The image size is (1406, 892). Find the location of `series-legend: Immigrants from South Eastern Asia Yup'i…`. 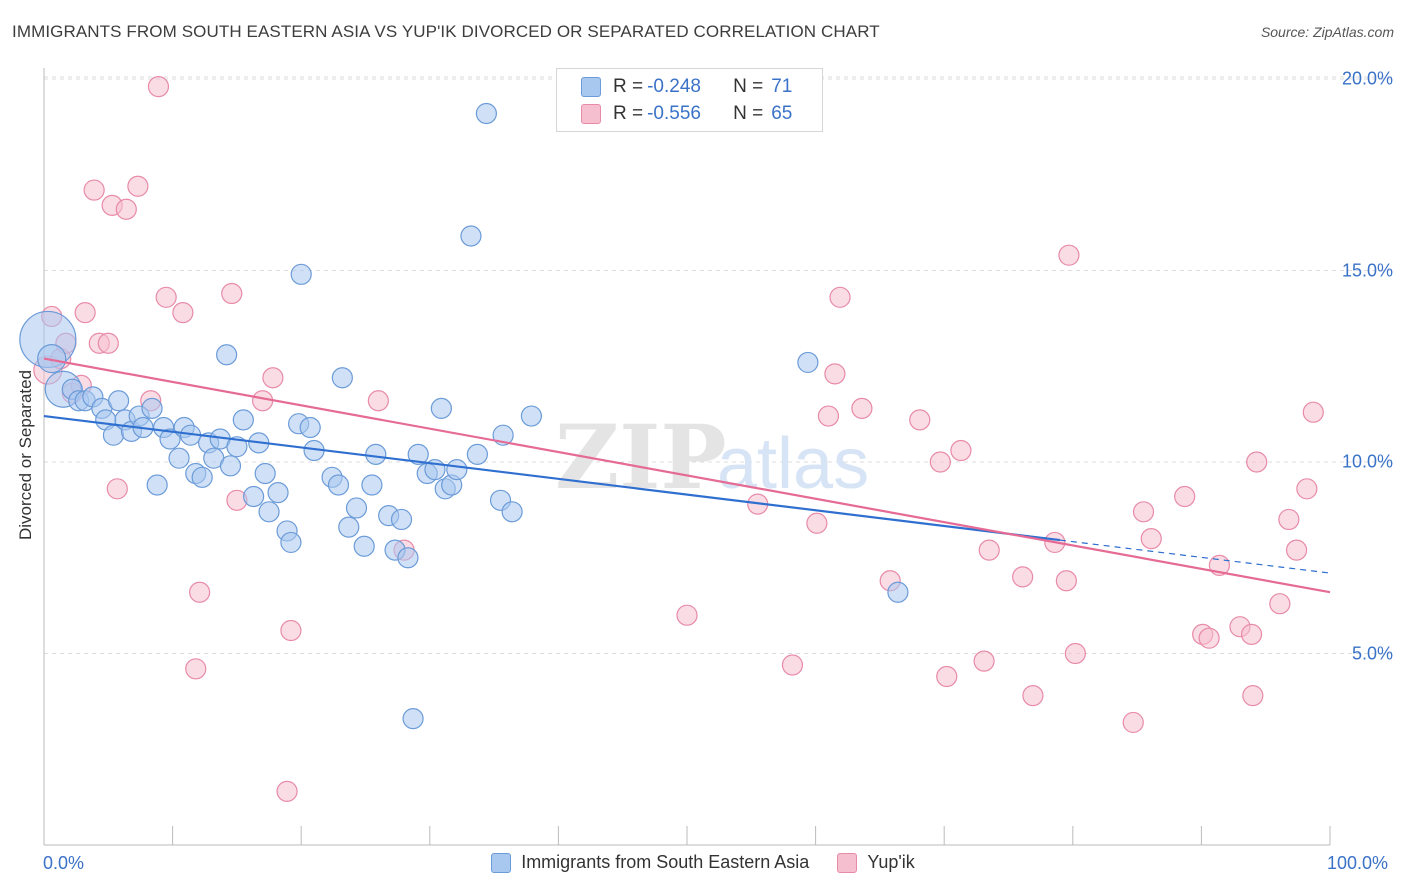

series-legend: Immigrants from South Eastern Asia Yup'i… is located at coordinates (703, 862).